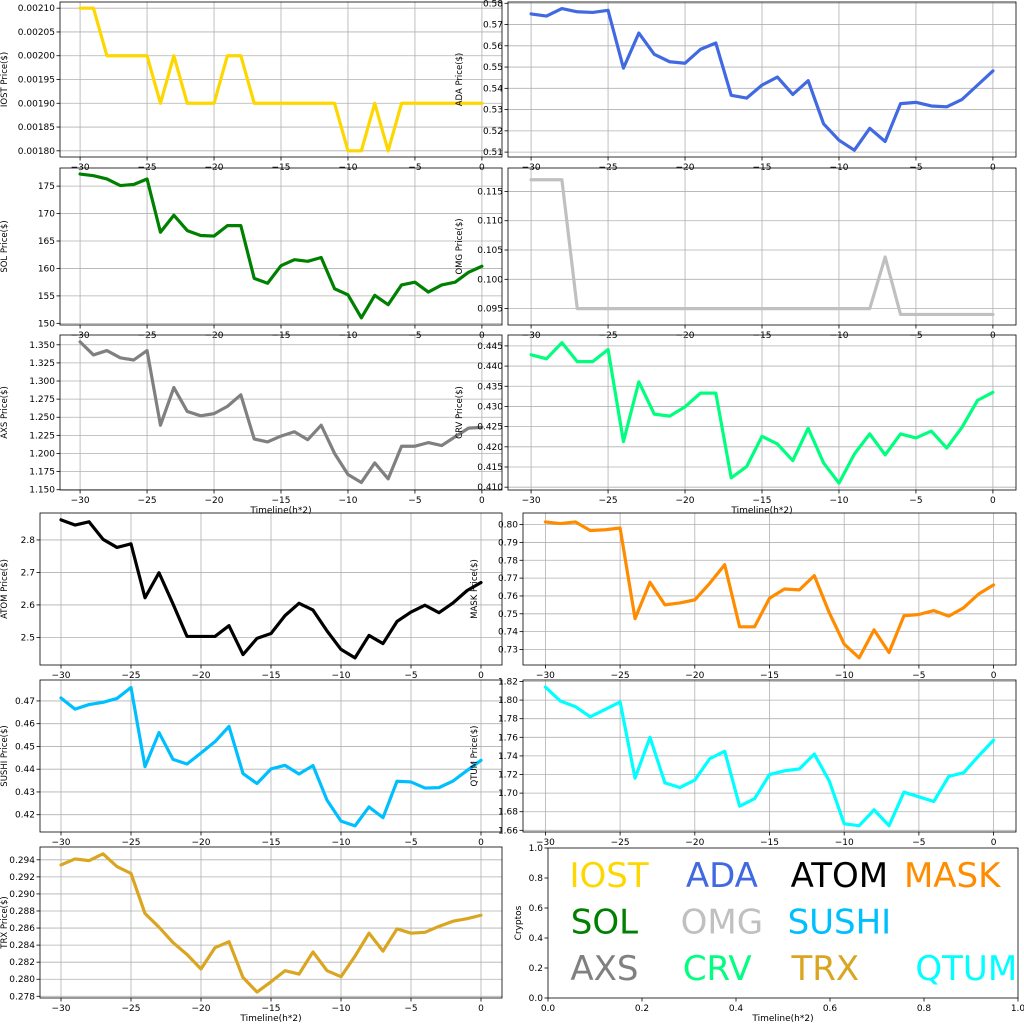 The width and height of the screenshot is (1024, 1024). I want to click on y-tick-label: 0.0, so click(536, 999).